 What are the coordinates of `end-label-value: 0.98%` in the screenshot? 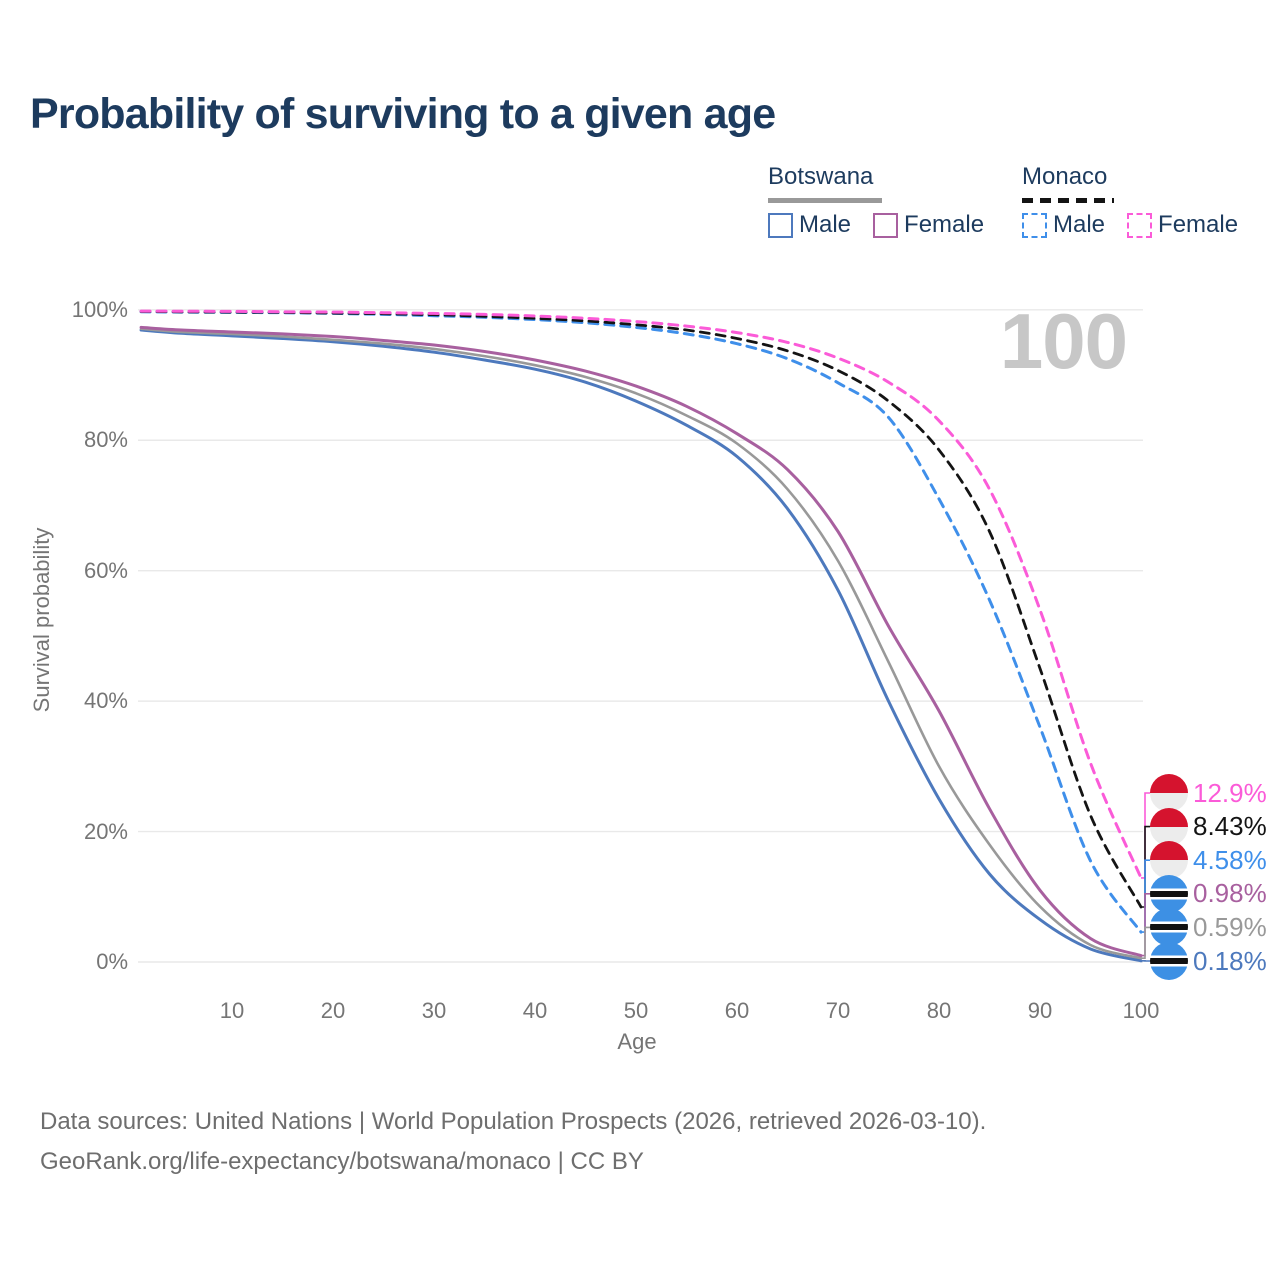 It's located at (1230, 893).